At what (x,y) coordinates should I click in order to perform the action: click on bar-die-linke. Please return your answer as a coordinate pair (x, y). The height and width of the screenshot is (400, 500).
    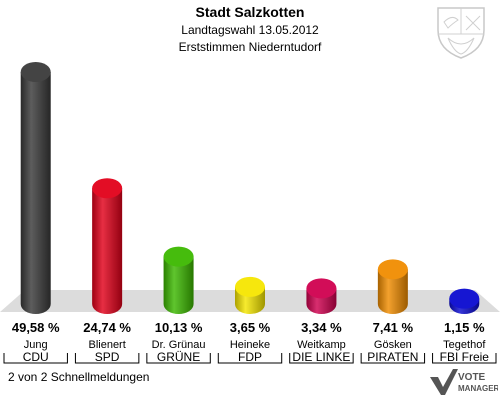
    Looking at the image, I should click on (321, 296).